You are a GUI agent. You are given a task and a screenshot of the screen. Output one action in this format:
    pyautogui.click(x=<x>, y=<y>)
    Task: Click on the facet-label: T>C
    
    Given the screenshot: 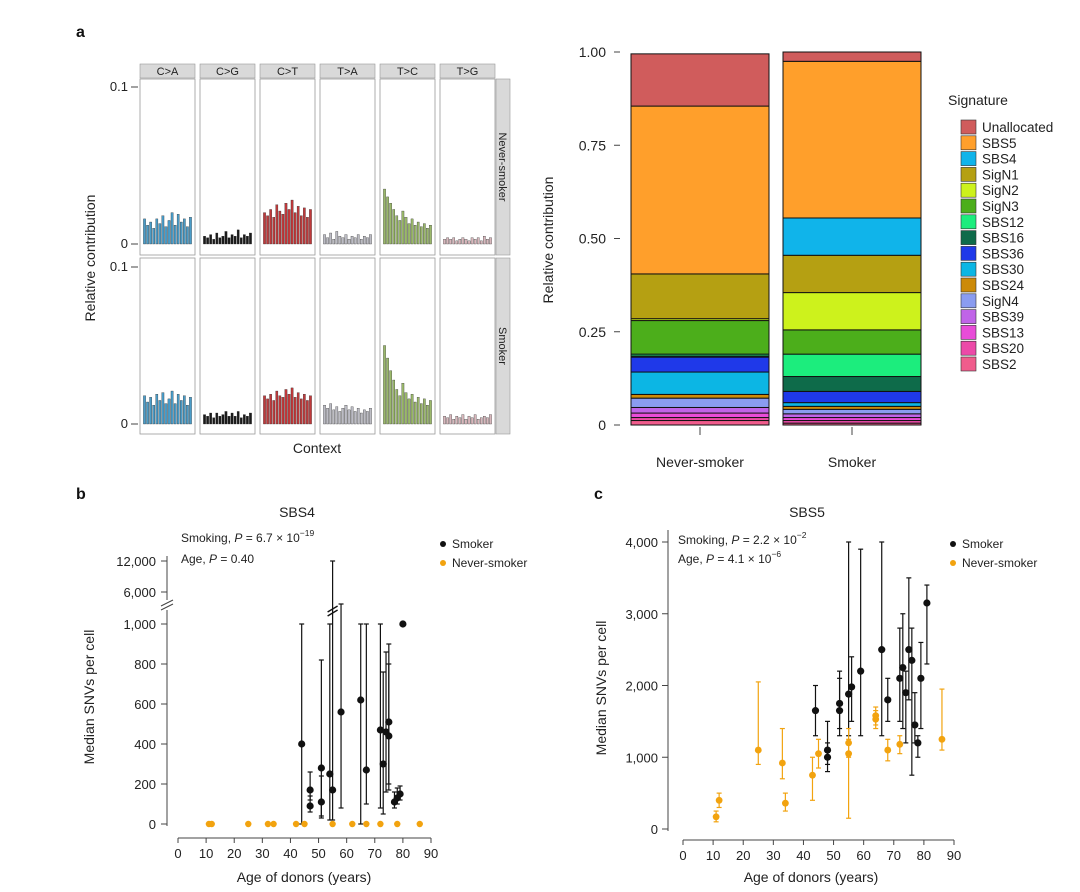 What is the action you would take?
    pyautogui.click(x=407, y=72)
    